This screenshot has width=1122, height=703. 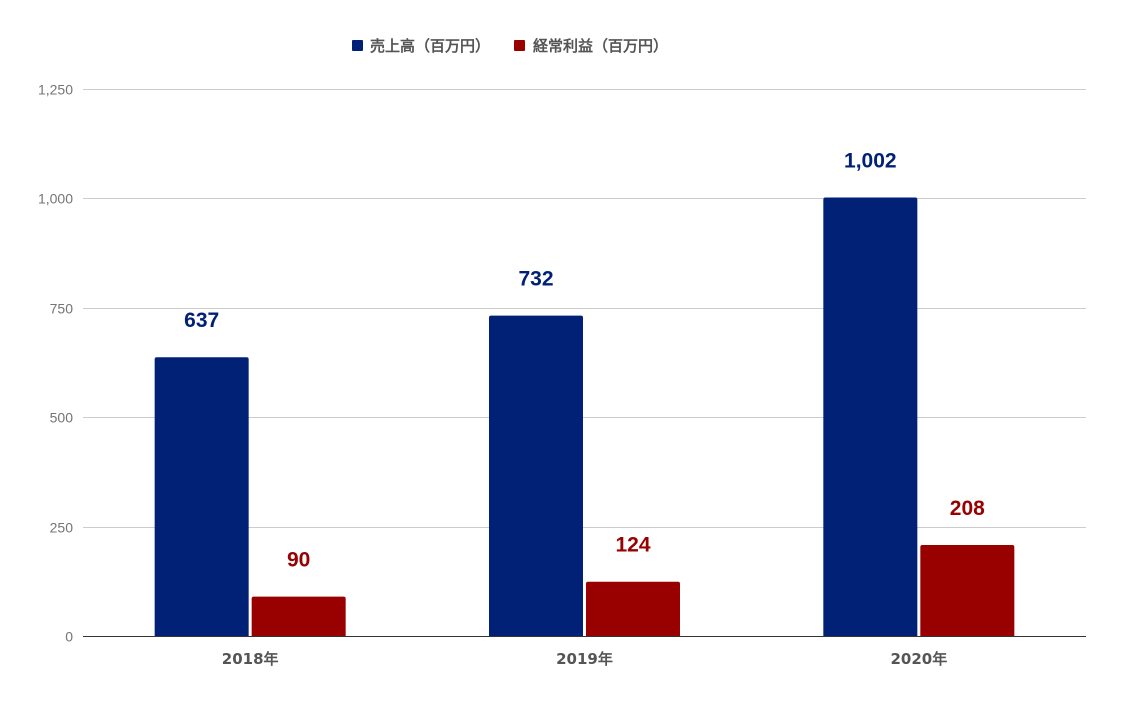 I want to click on x-axis-labels: 2018年 2019年 2020年, so click(x=584, y=659).